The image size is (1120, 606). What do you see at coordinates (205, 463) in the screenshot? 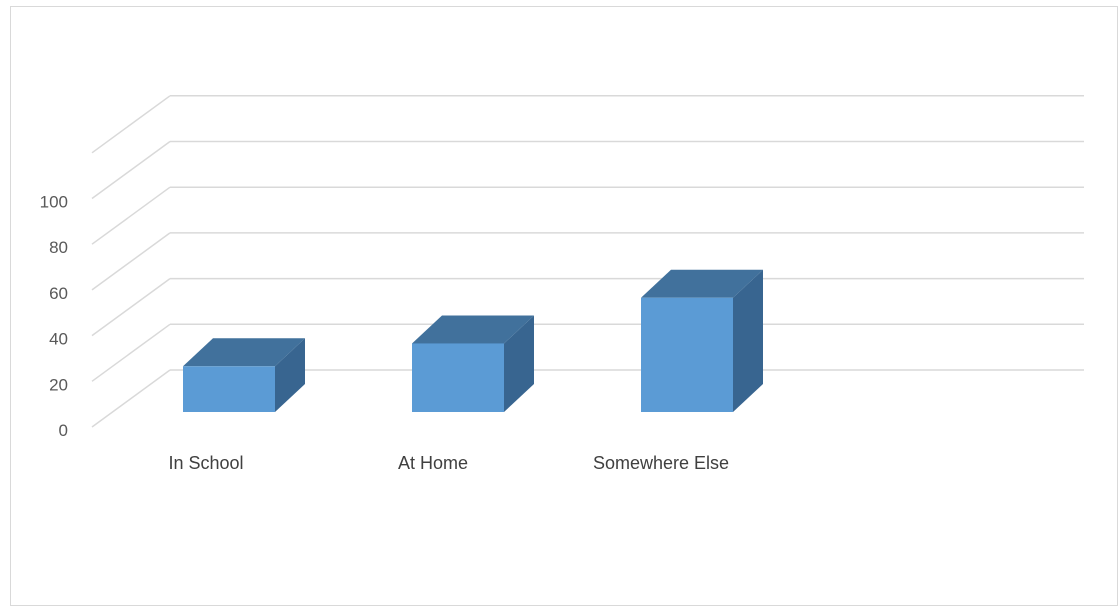
I see `category-label-in-school: In School` at bounding box center [205, 463].